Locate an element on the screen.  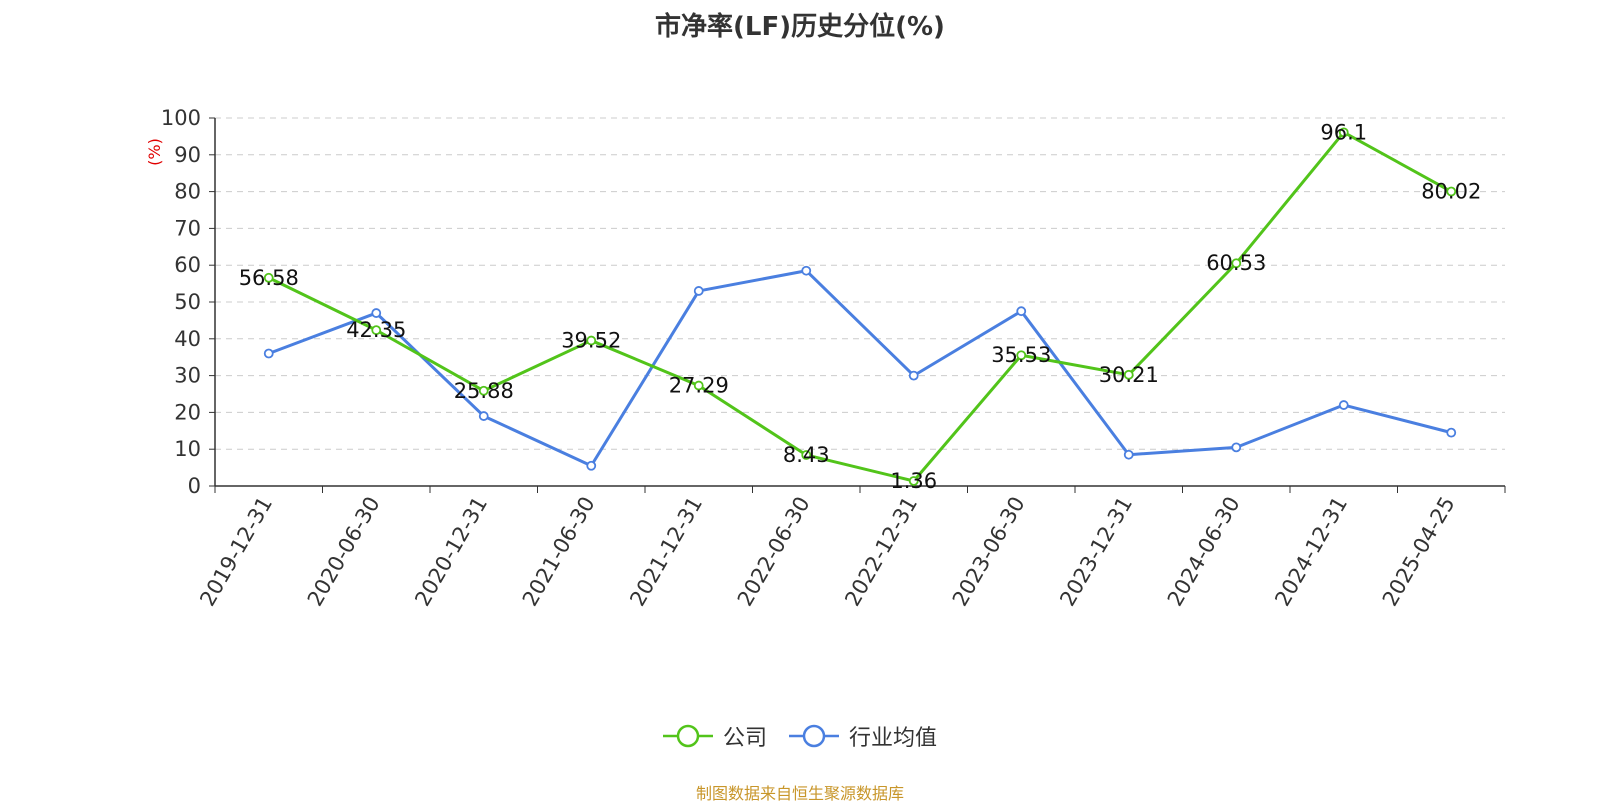
data-label: 25.88 is located at coordinates (484, 391).